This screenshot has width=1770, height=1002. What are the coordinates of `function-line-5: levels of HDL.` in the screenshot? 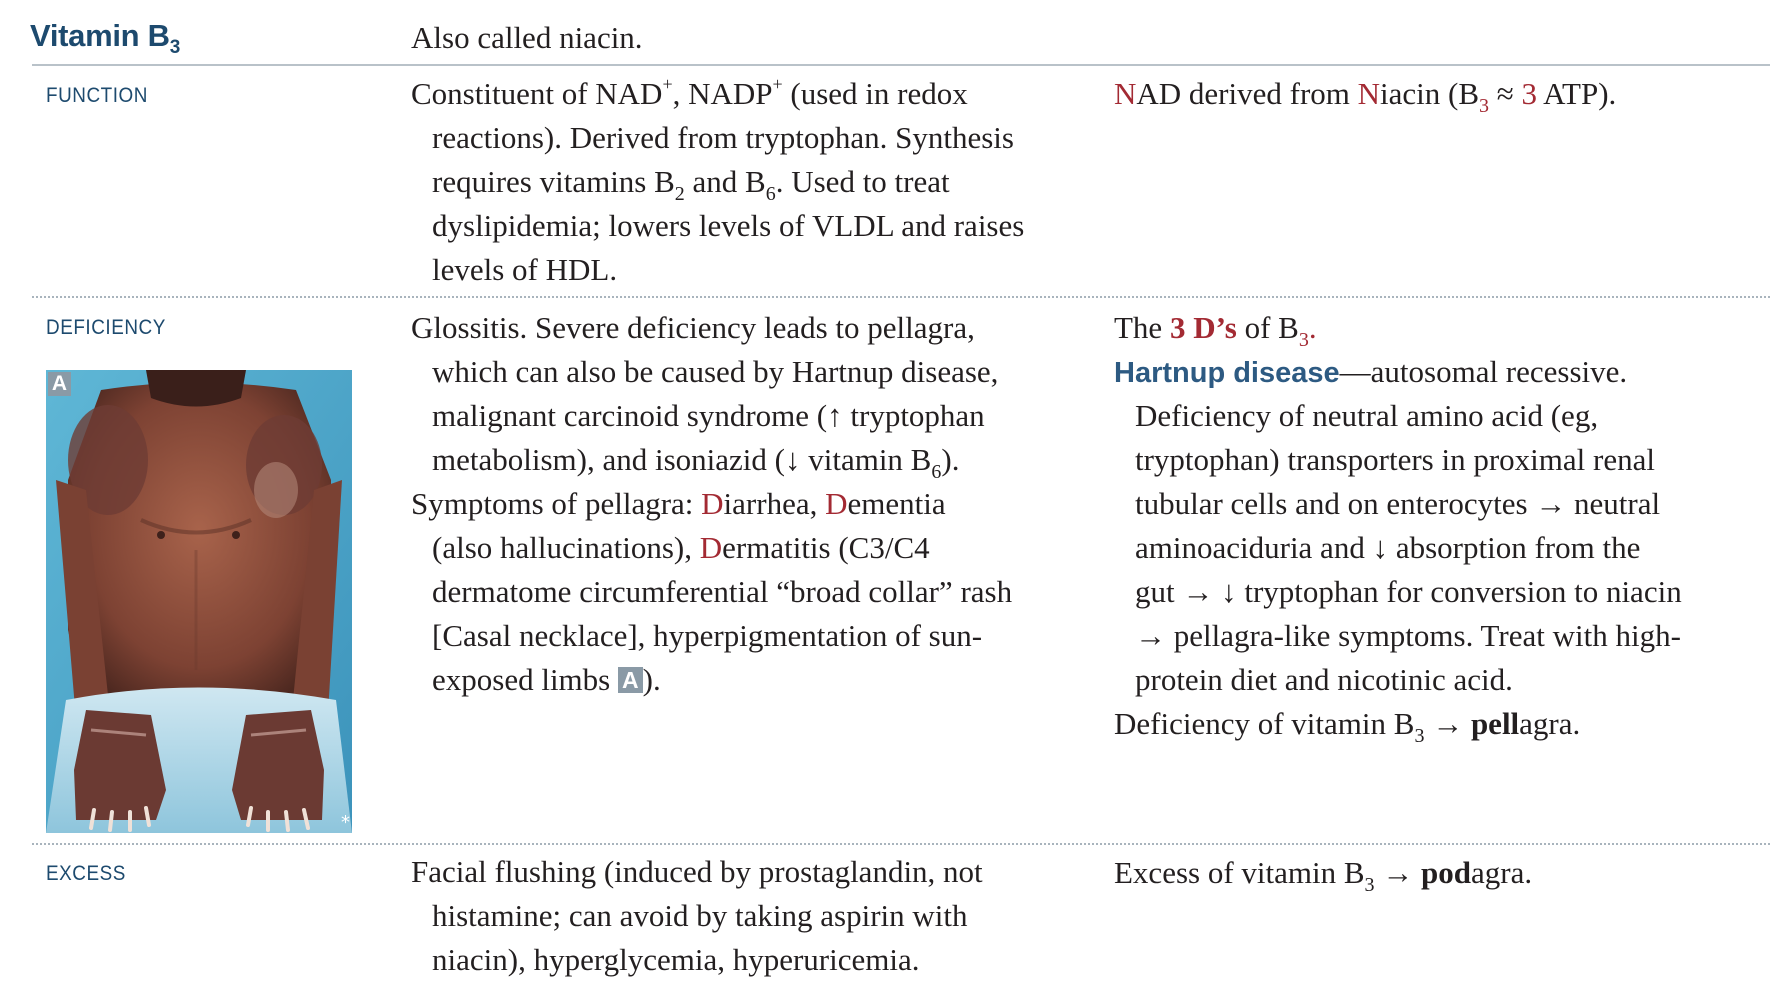 It's located at (525, 269).